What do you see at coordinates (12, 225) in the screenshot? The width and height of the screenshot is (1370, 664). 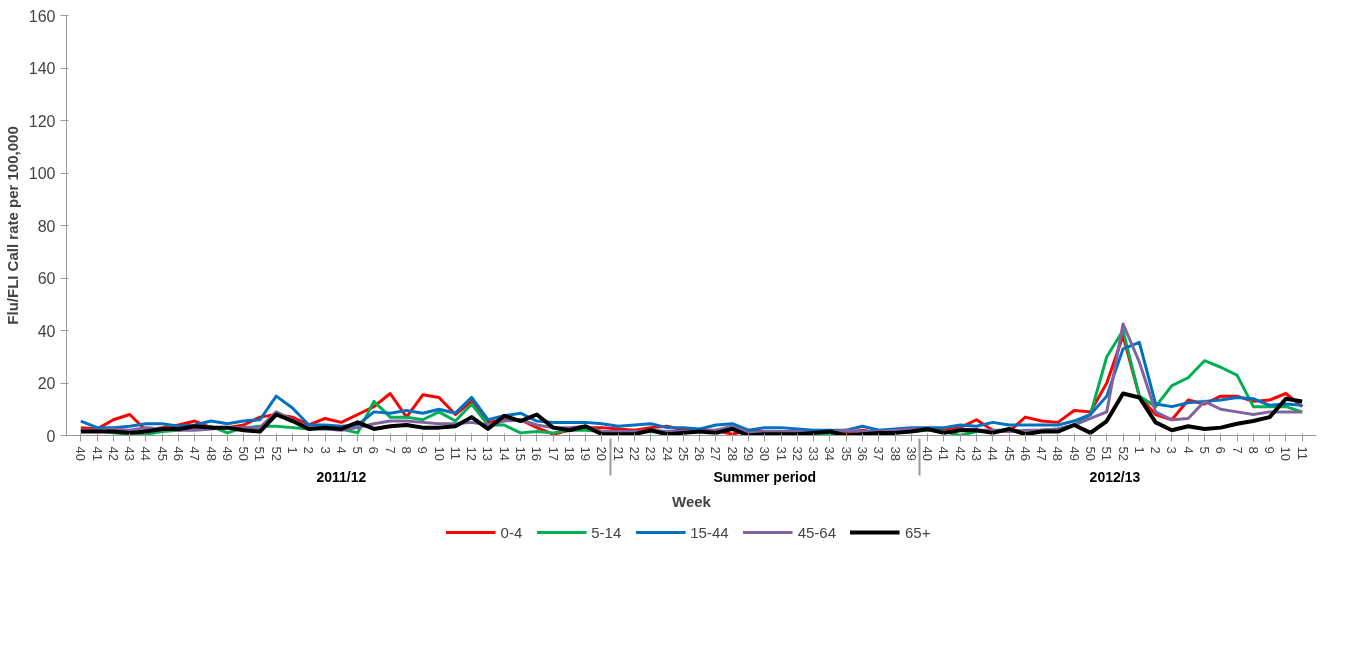 I see `y-axis-title: Flu/FLI Call rate per 100,000` at bounding box center [12, 225].